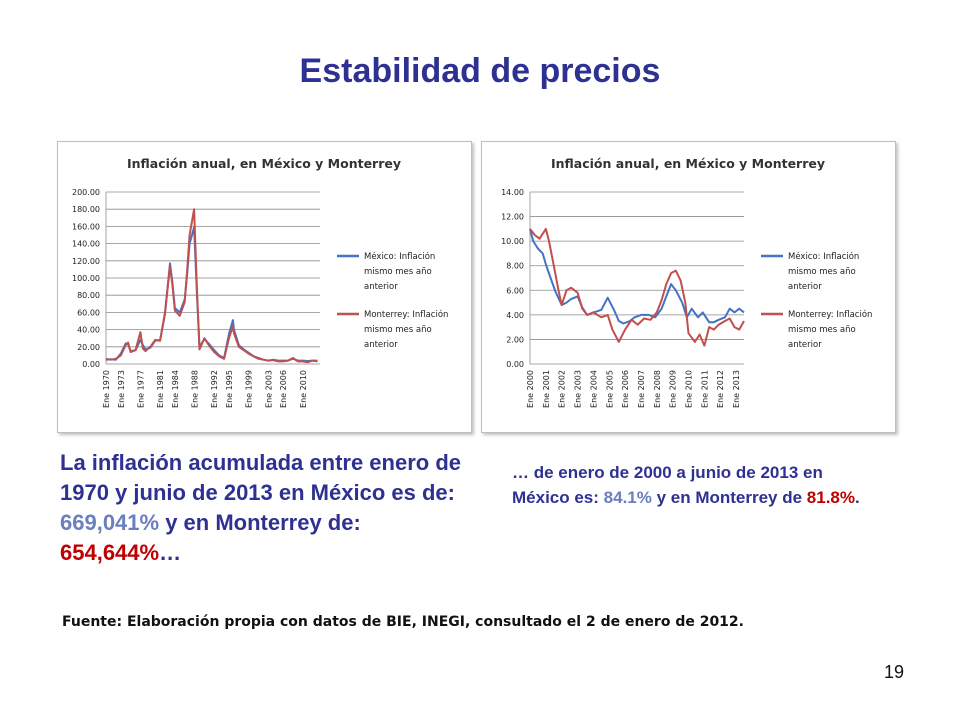 Image resolution: width=960 pixels, height=720 pixels. What do you see at coordinates (627, 497) in the screenshot?
I see `mexico-value: 84.1%` at bounding box center [627, 497].